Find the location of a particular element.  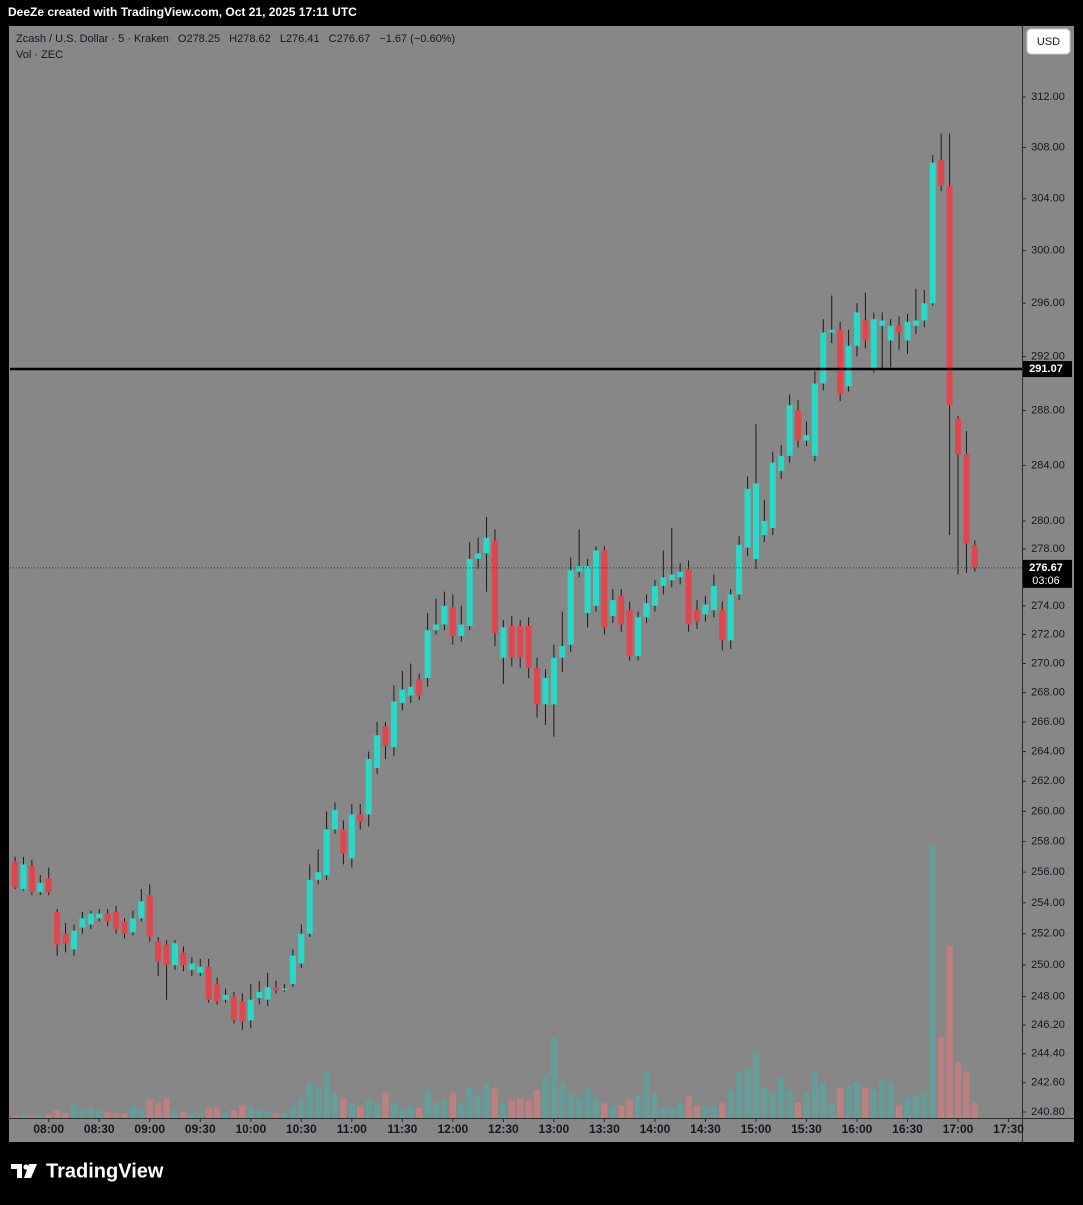

x-tick-label: 17:00 is located at coordinates (958, 1129).